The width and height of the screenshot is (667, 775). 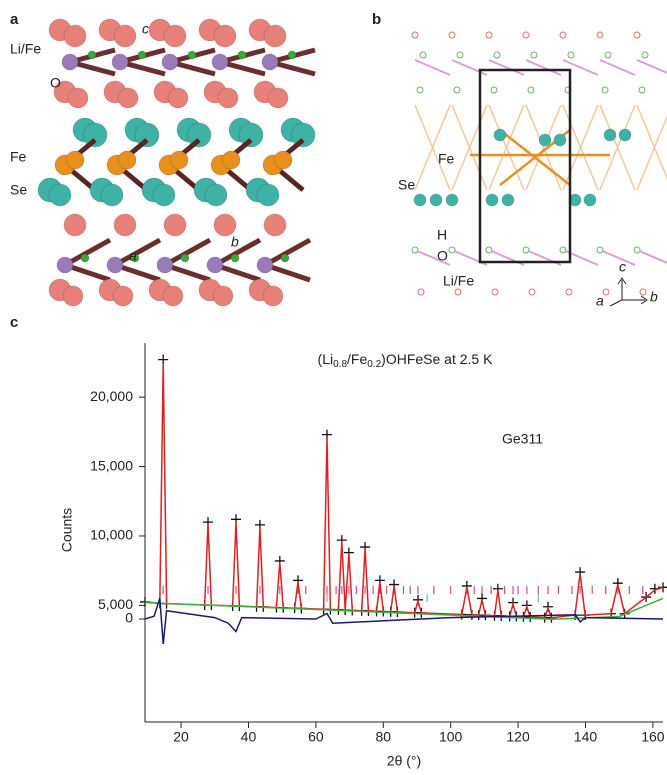 What do you see at coordinates (326, 359) in the screenshot?
I see `title-part: (Li` at bounding box center [326, 359].